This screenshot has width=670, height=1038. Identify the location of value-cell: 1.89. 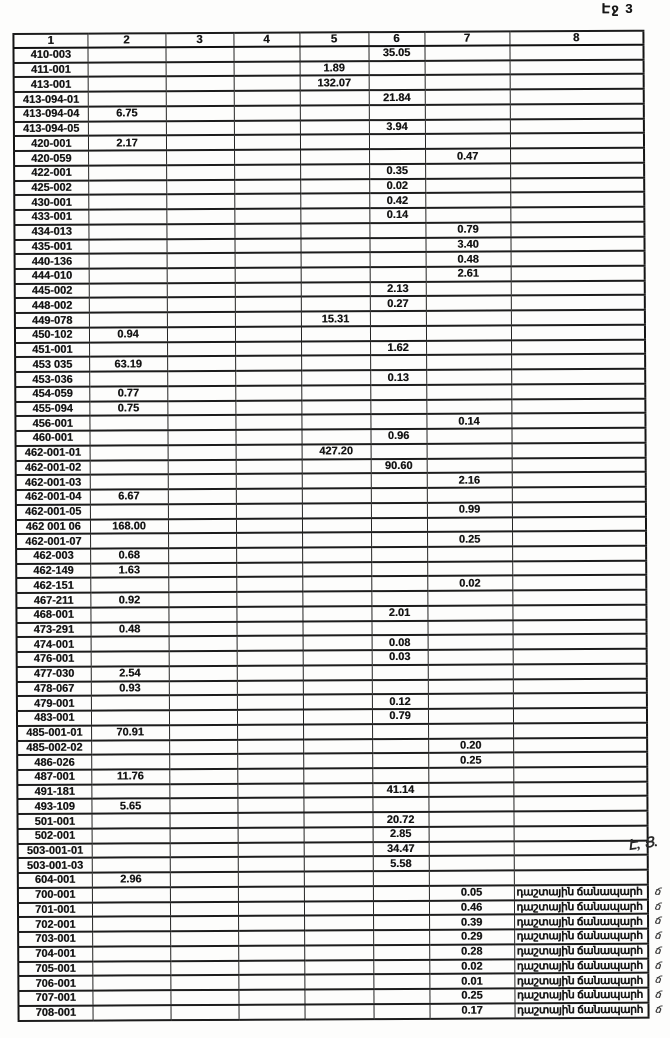
(334, 68).